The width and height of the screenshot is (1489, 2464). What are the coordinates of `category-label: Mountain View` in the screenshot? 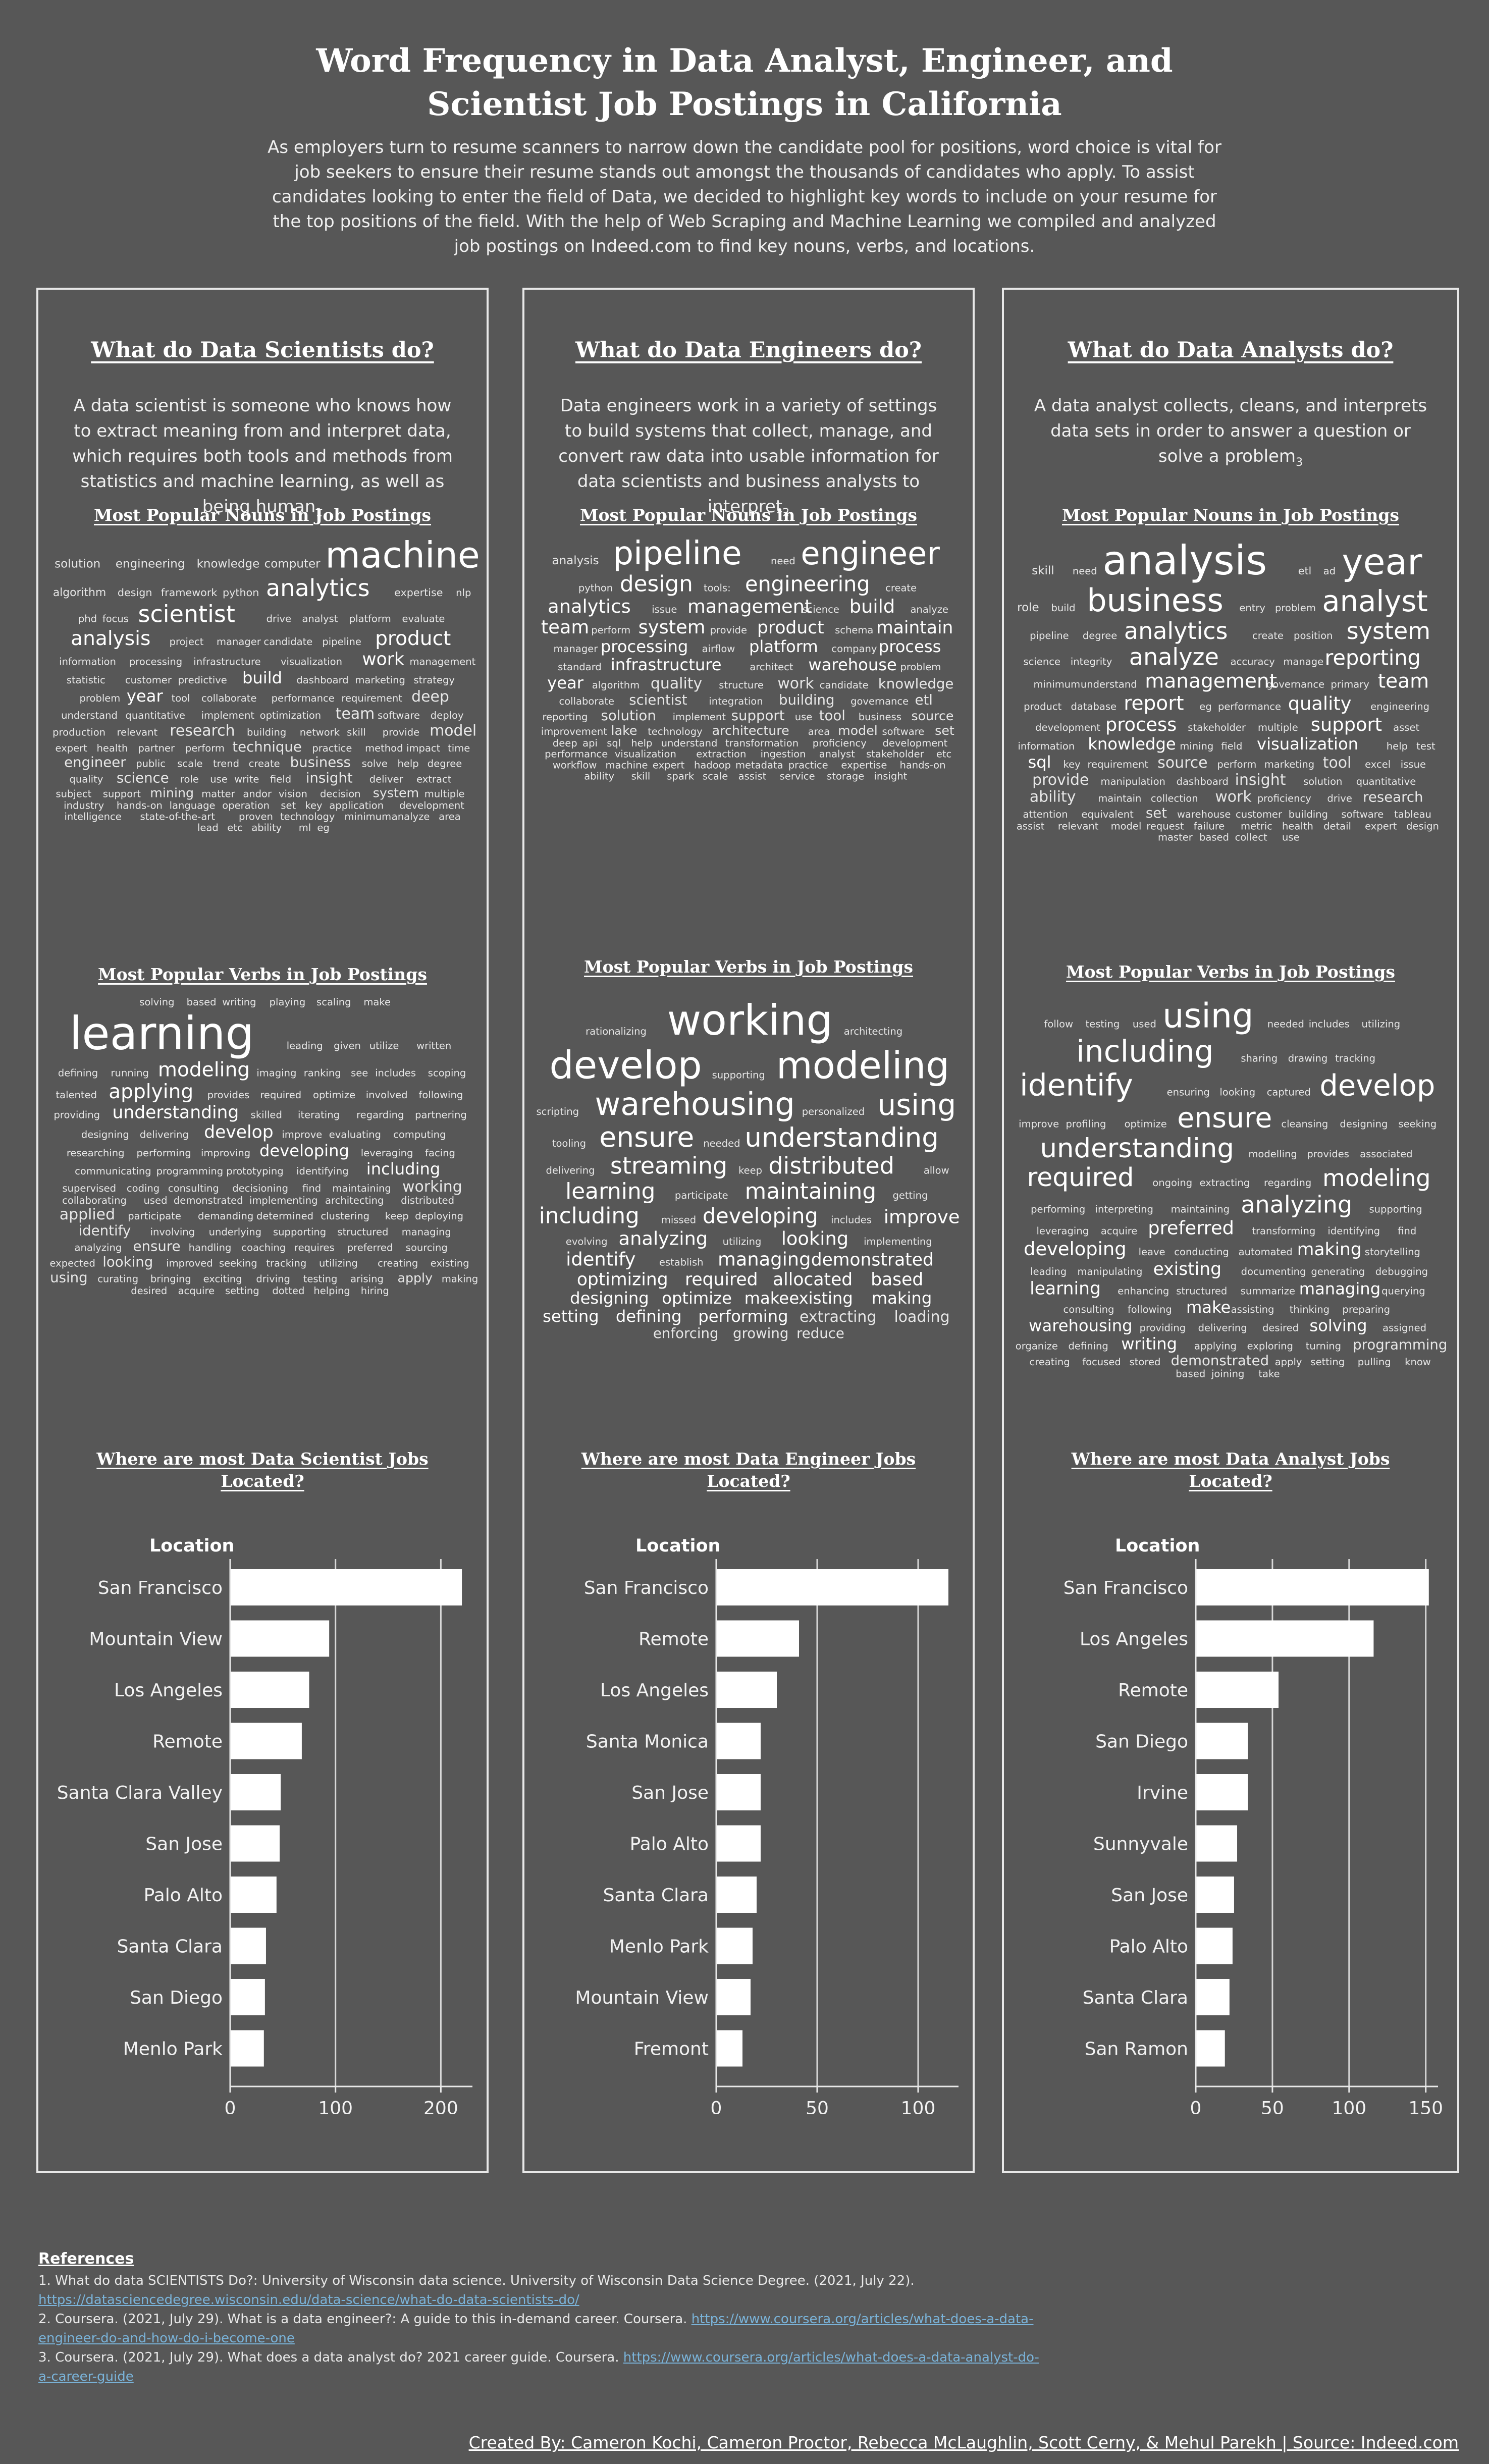 It's located at (642, 1998).